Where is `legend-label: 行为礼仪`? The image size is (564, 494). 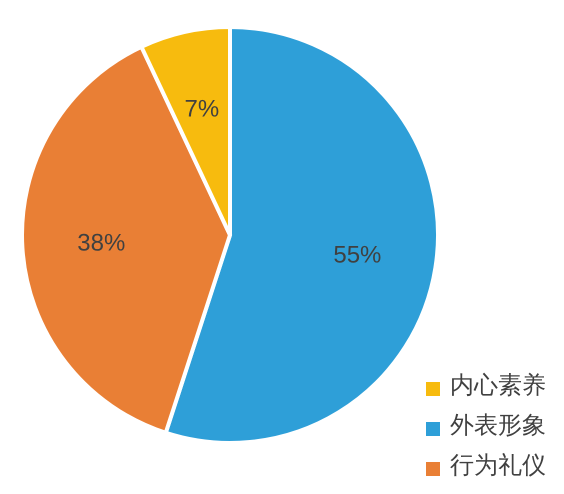 legend-label: 行为礼仪 is located at coordinates (498, 465).